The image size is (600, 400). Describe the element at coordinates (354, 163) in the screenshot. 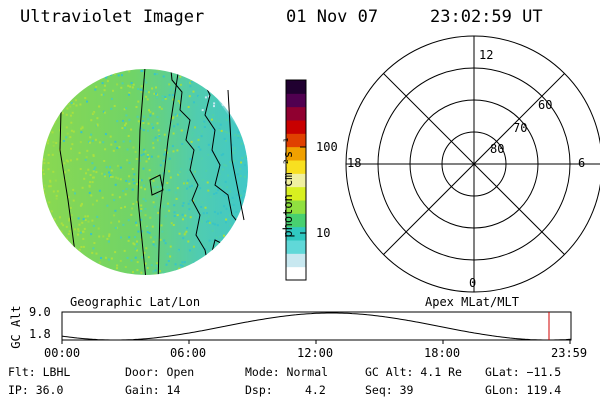

I see `mlt-label-18: 18` at that location.